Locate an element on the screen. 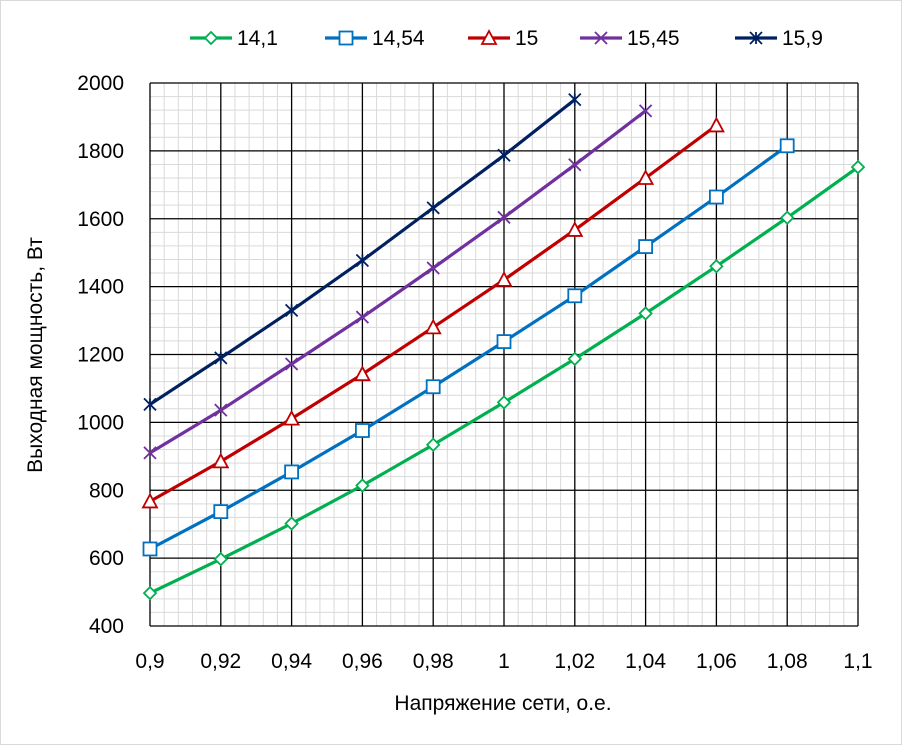 The image size is (902, 745). x-tick-label: 1 is located at coordinates (504, 661).